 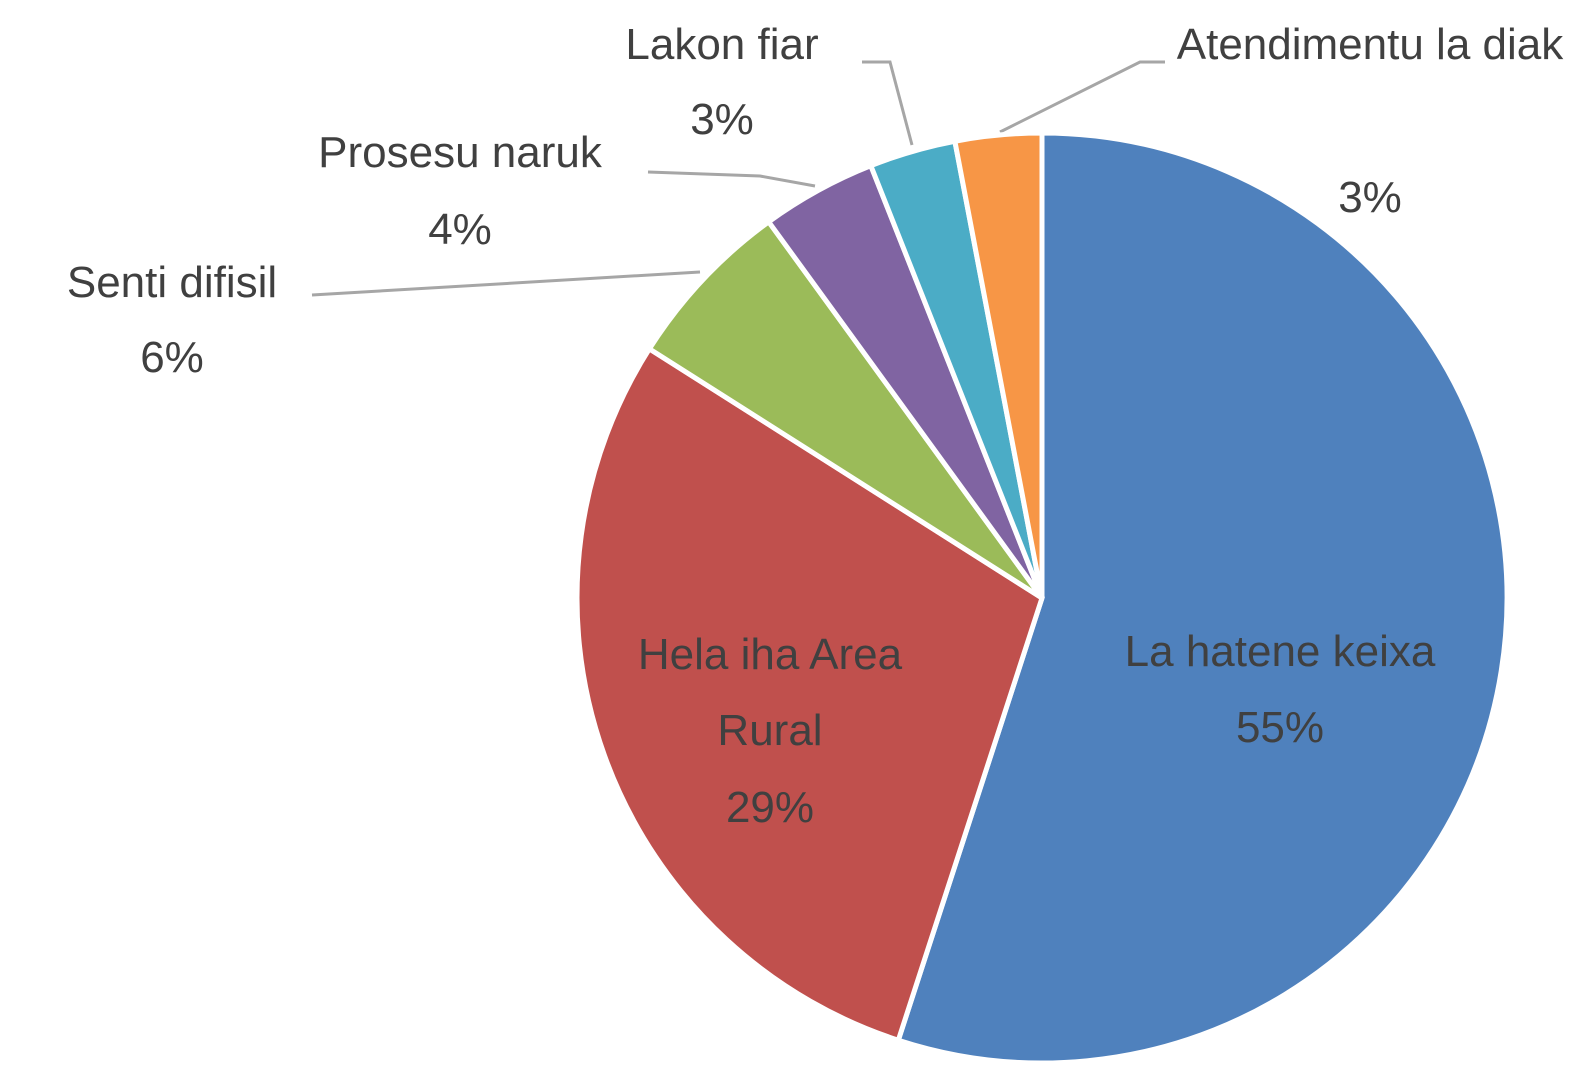 I want to click on slice-label: Senti difisil, so click(x=172, y=282).